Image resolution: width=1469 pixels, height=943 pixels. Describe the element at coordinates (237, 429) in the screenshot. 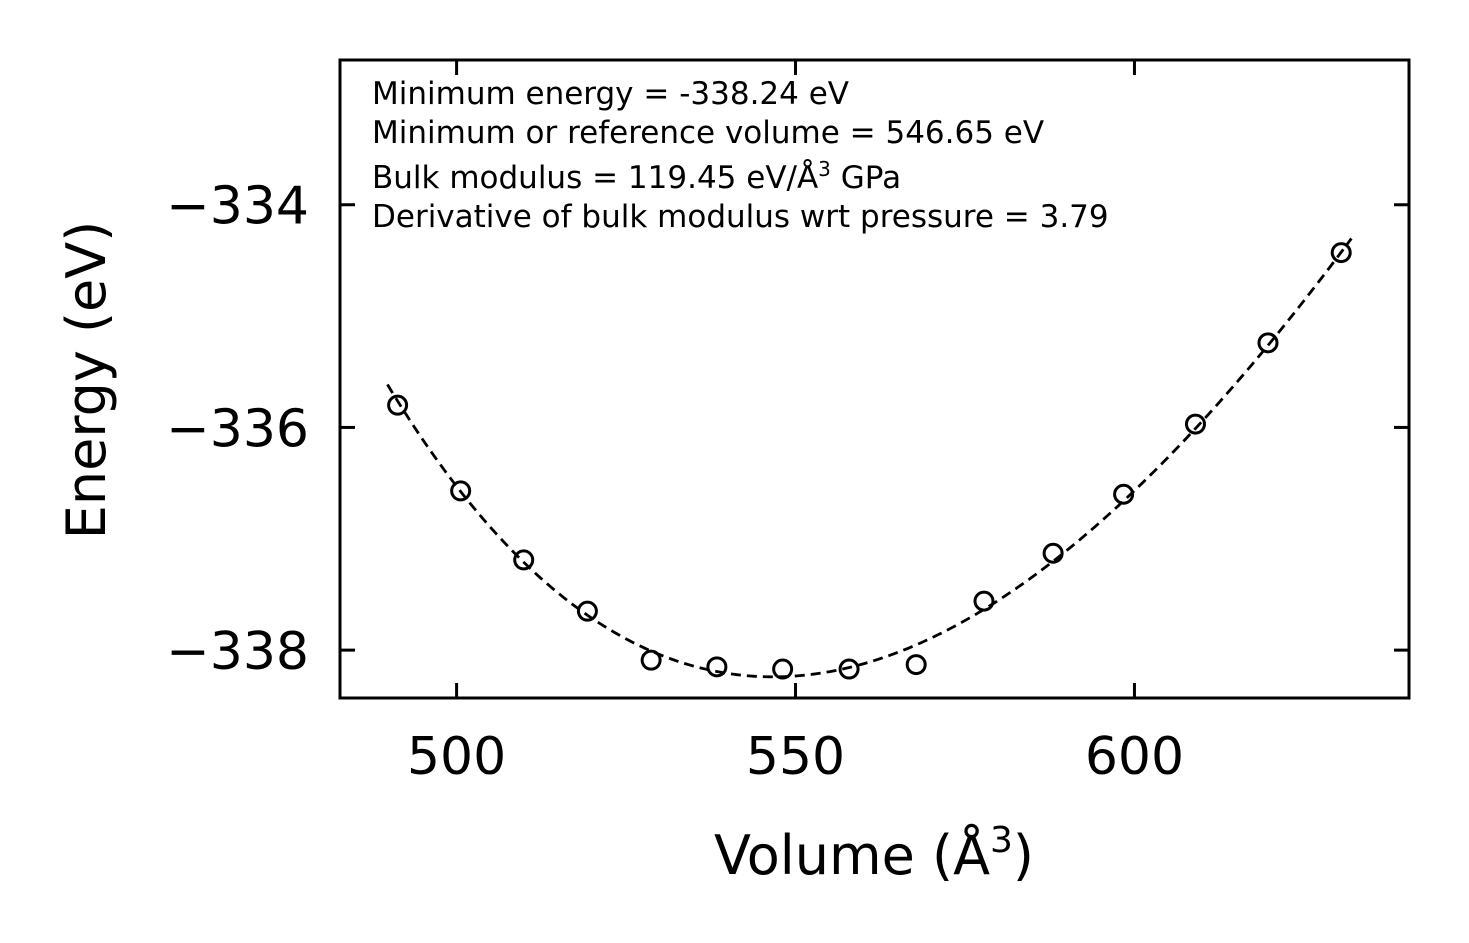

I see `y-tick-label-1: −336` at that location.